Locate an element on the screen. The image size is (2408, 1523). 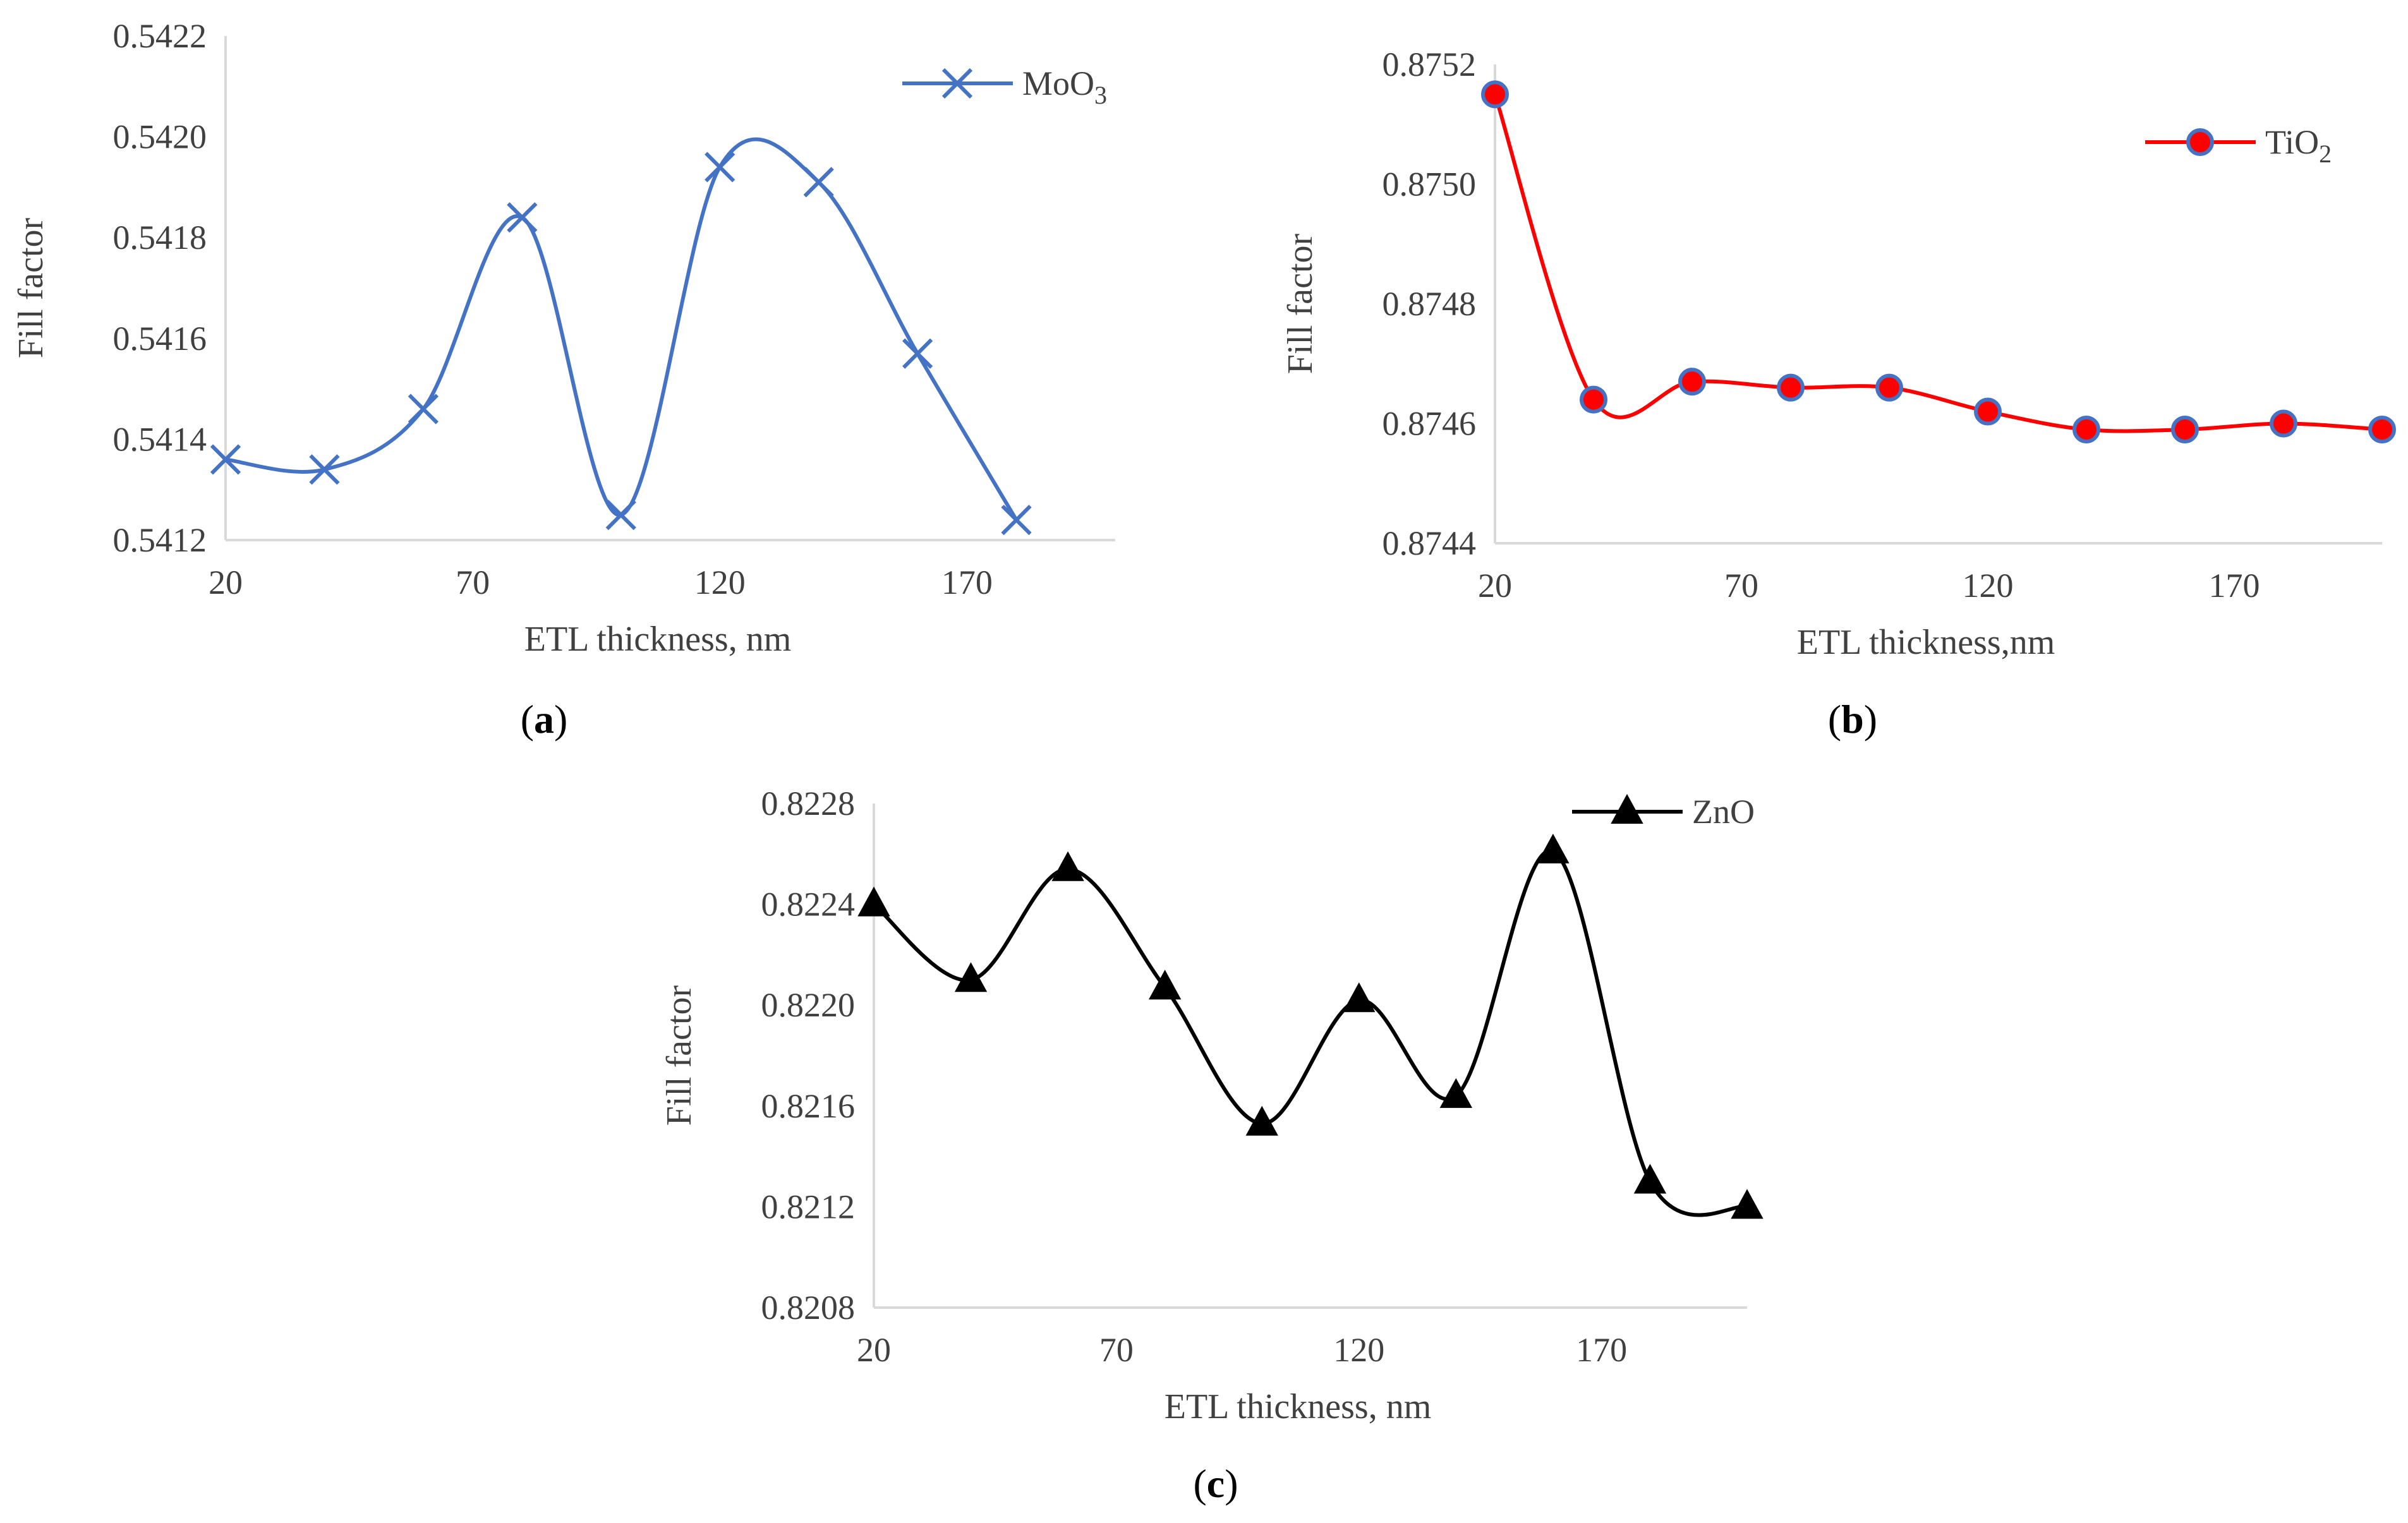
y-tick-label: 0.8228 is located at coordinates (809, 803).